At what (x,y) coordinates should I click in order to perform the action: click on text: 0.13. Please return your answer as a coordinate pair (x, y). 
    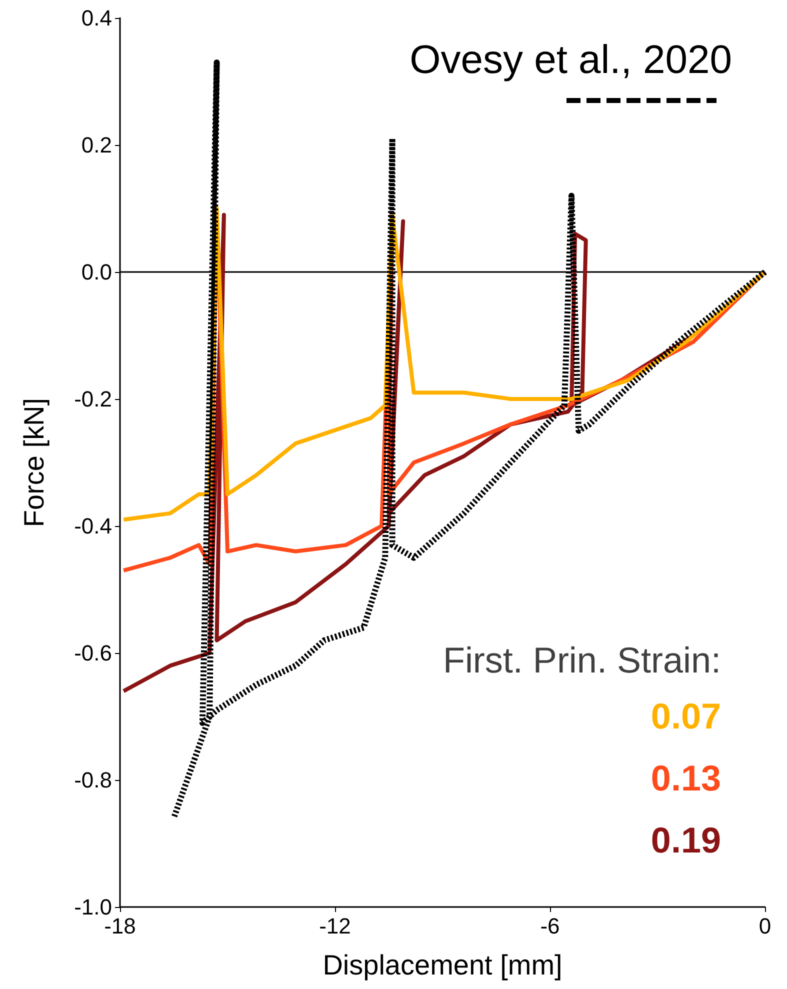
    Looking at the image, I should click on (686, 778).